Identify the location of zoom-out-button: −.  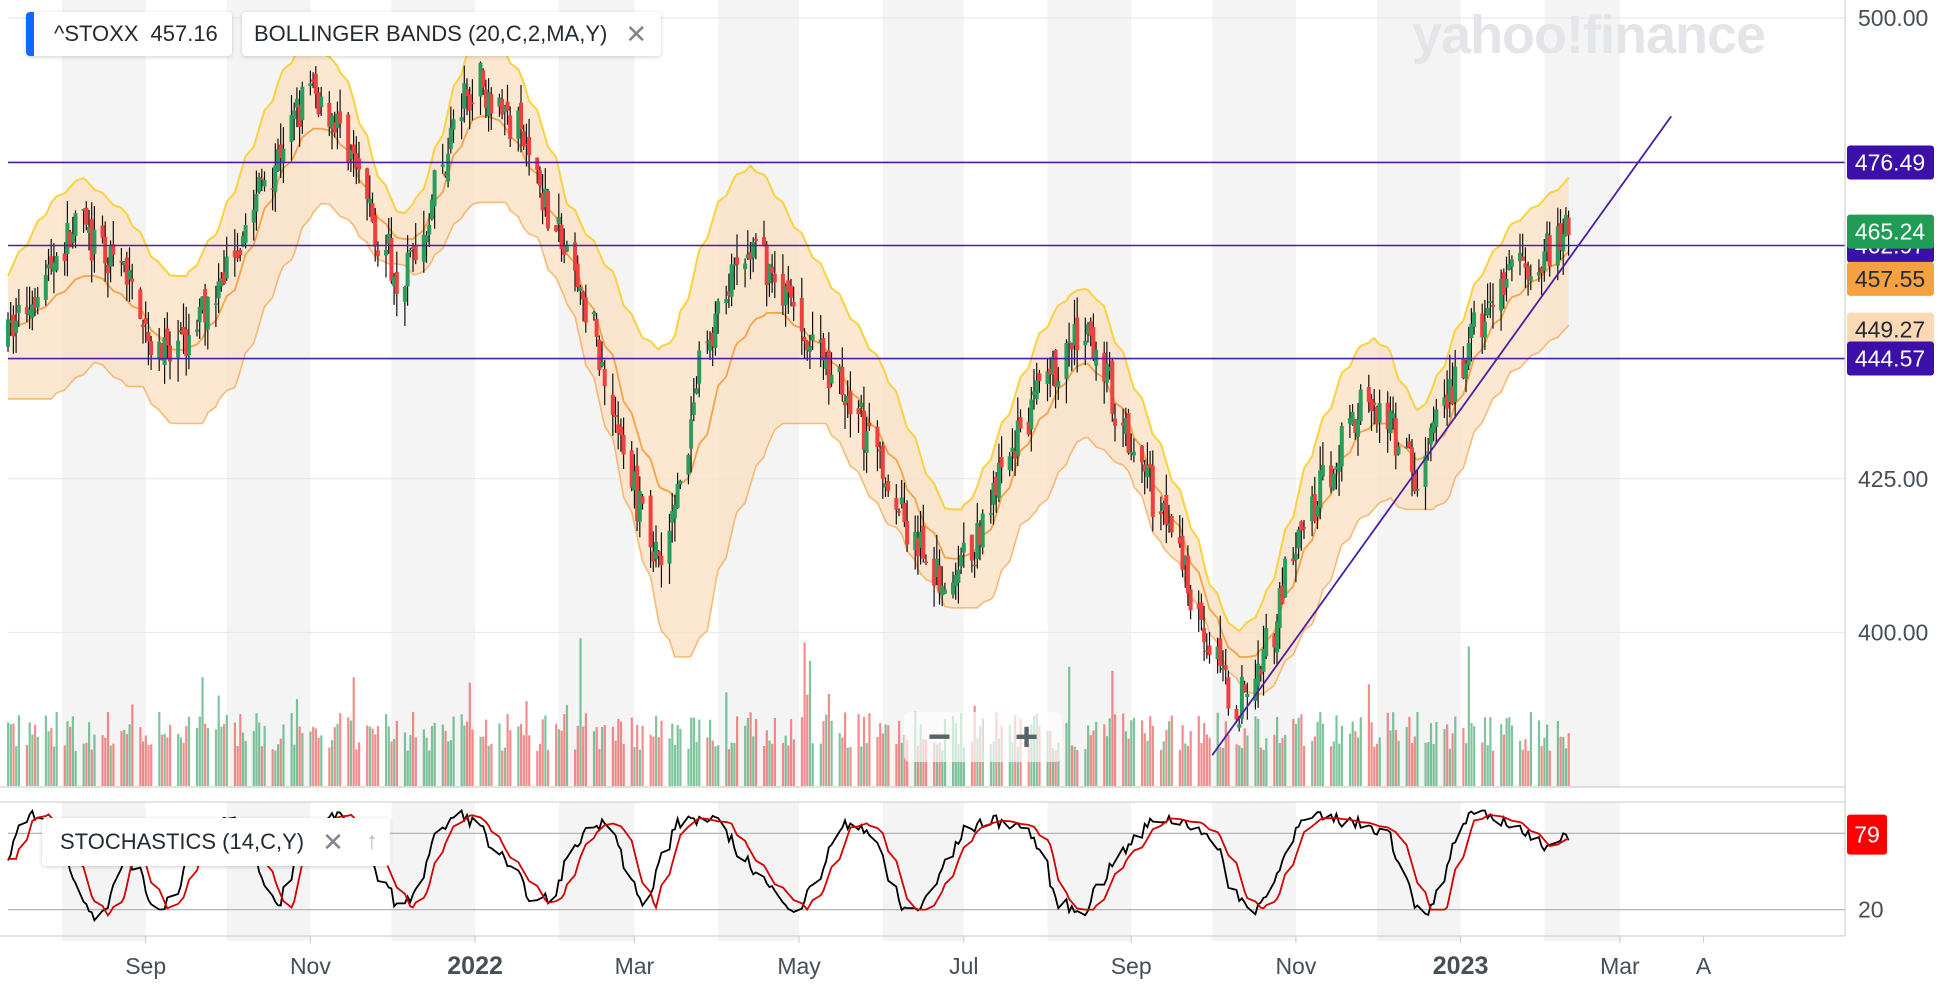
(939, 736).